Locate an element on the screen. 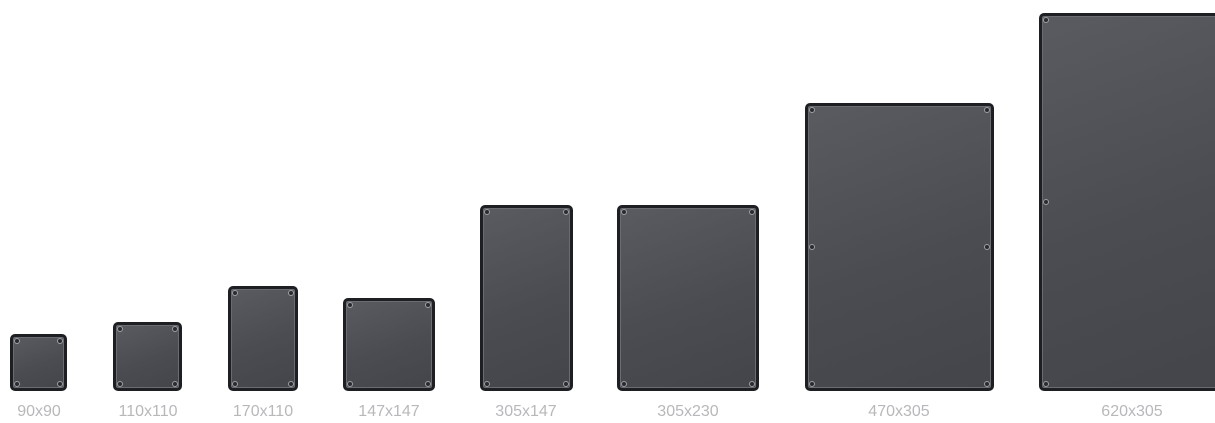 This screenshot has width=1215, height=423. size-label: 90x90 is located at coordinates (39, 411).